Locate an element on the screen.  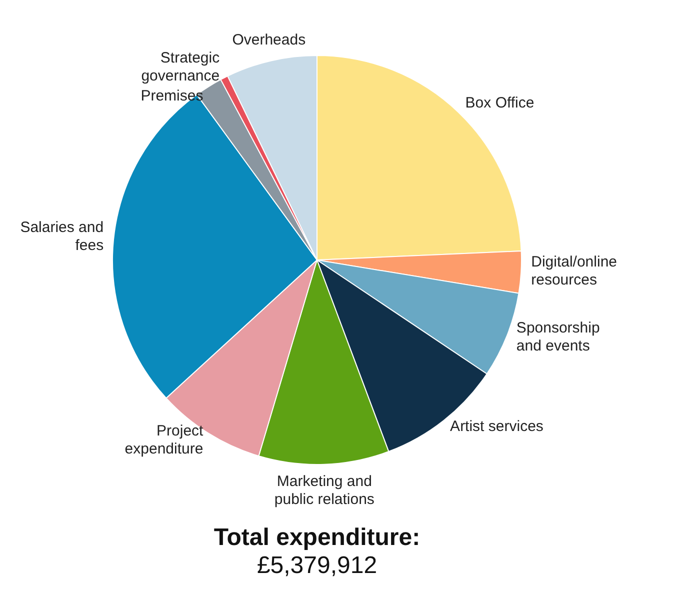
text: Total expenditure: is located at coordinates (317, 538).